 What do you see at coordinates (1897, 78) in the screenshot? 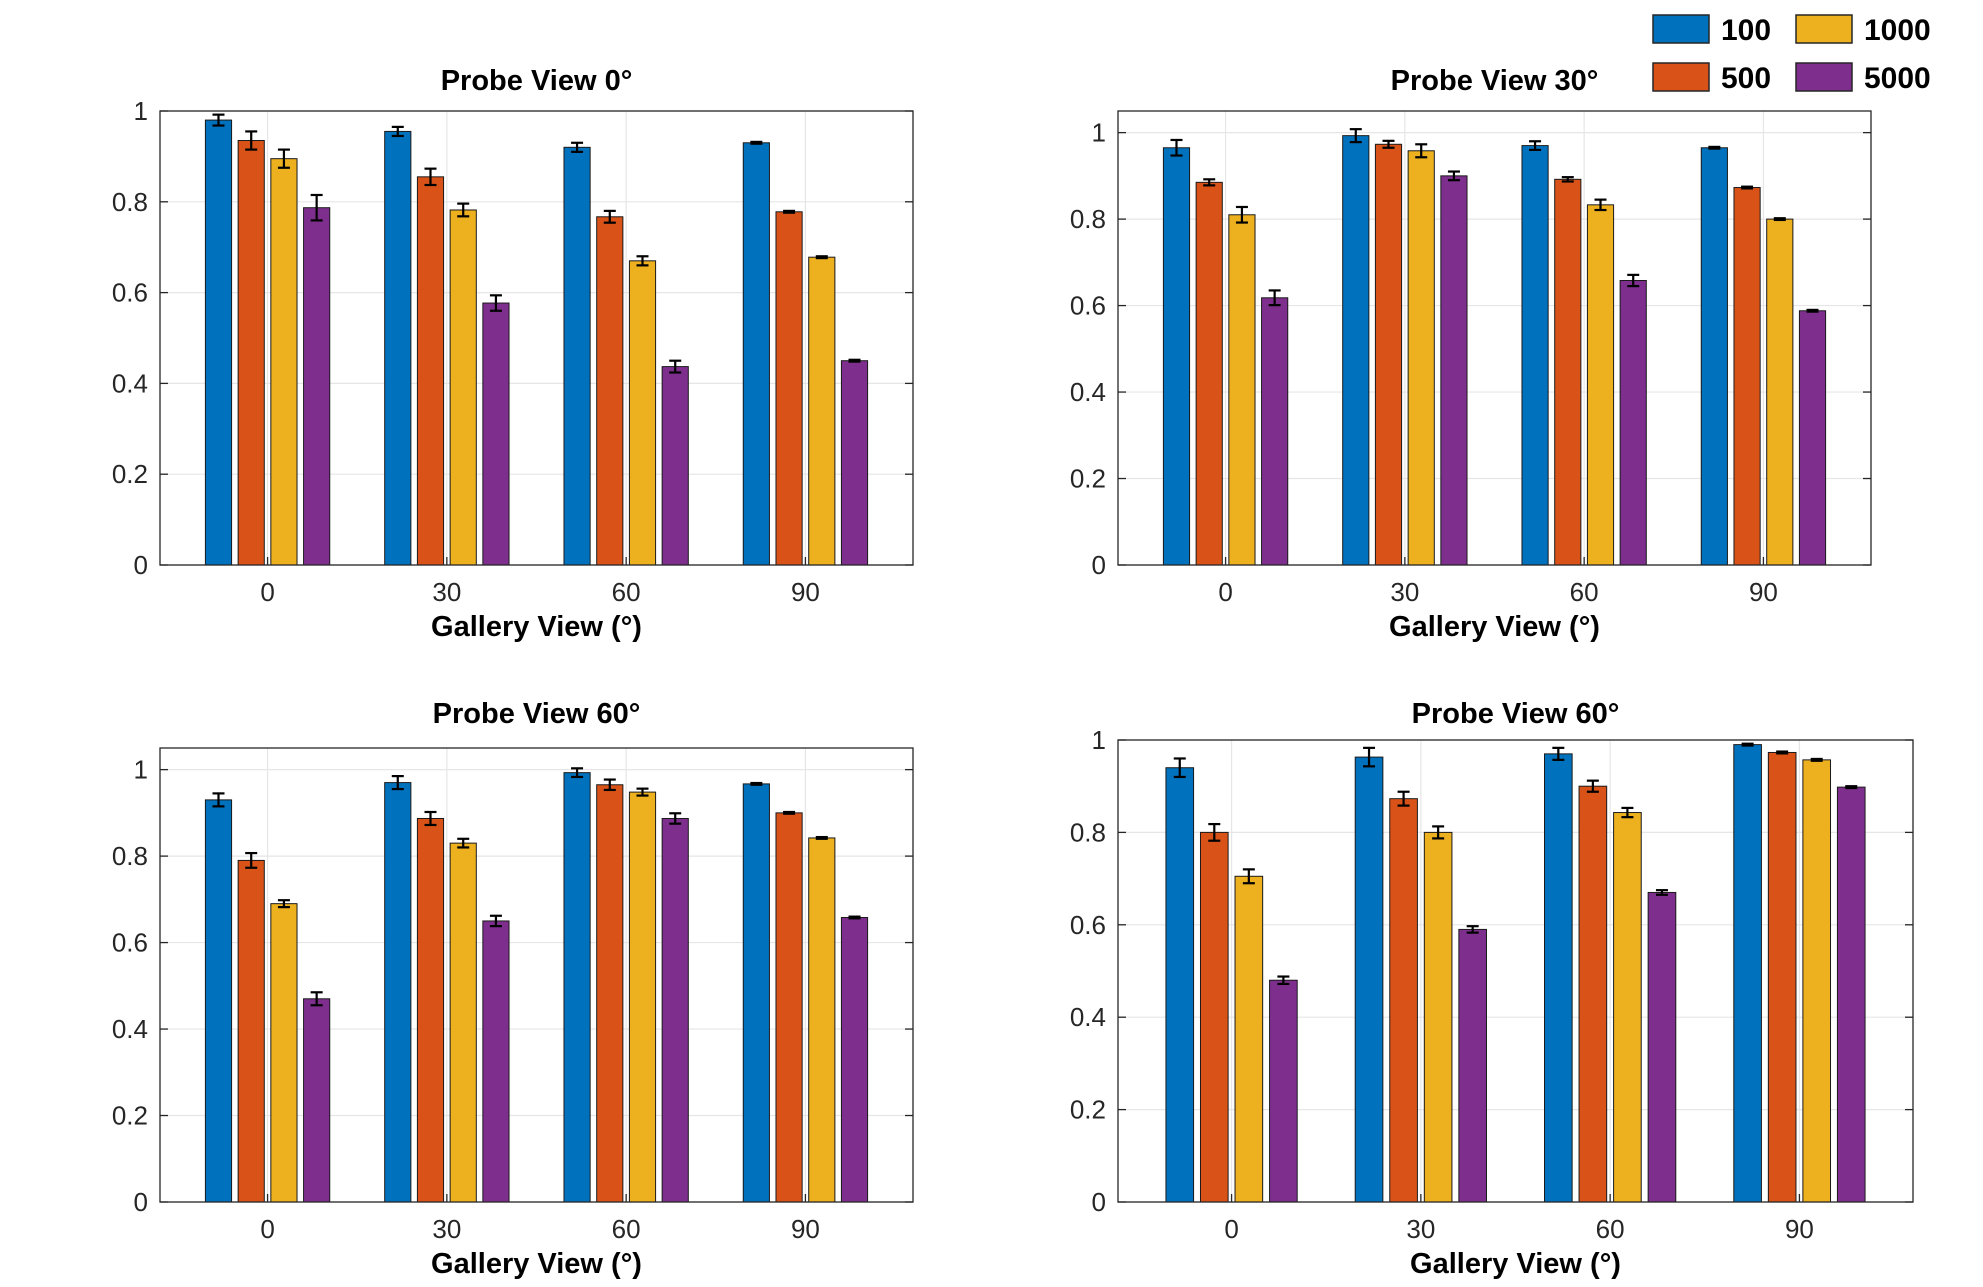
I see `legend-label-5000: 5000` at bounding box center [1897, 78].